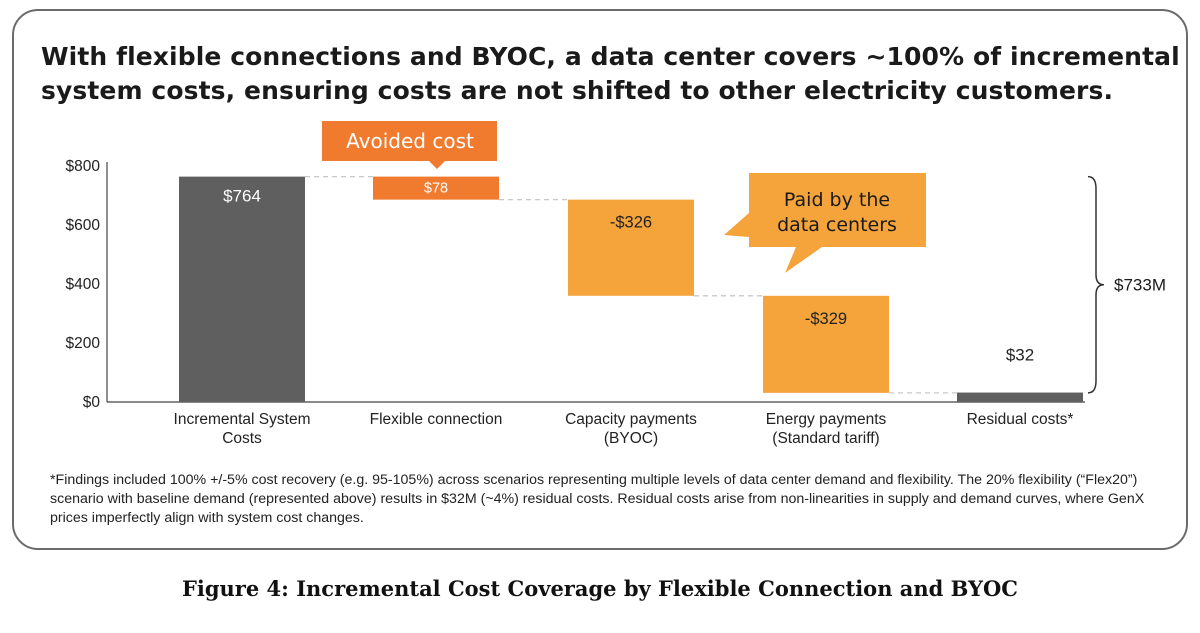 This screenshot has width=1200, height=633. What do you see at coordinates (436, 419) in the screenshot?
I see `x-category-label: Flexible connection` at bounding box center [436, 419].